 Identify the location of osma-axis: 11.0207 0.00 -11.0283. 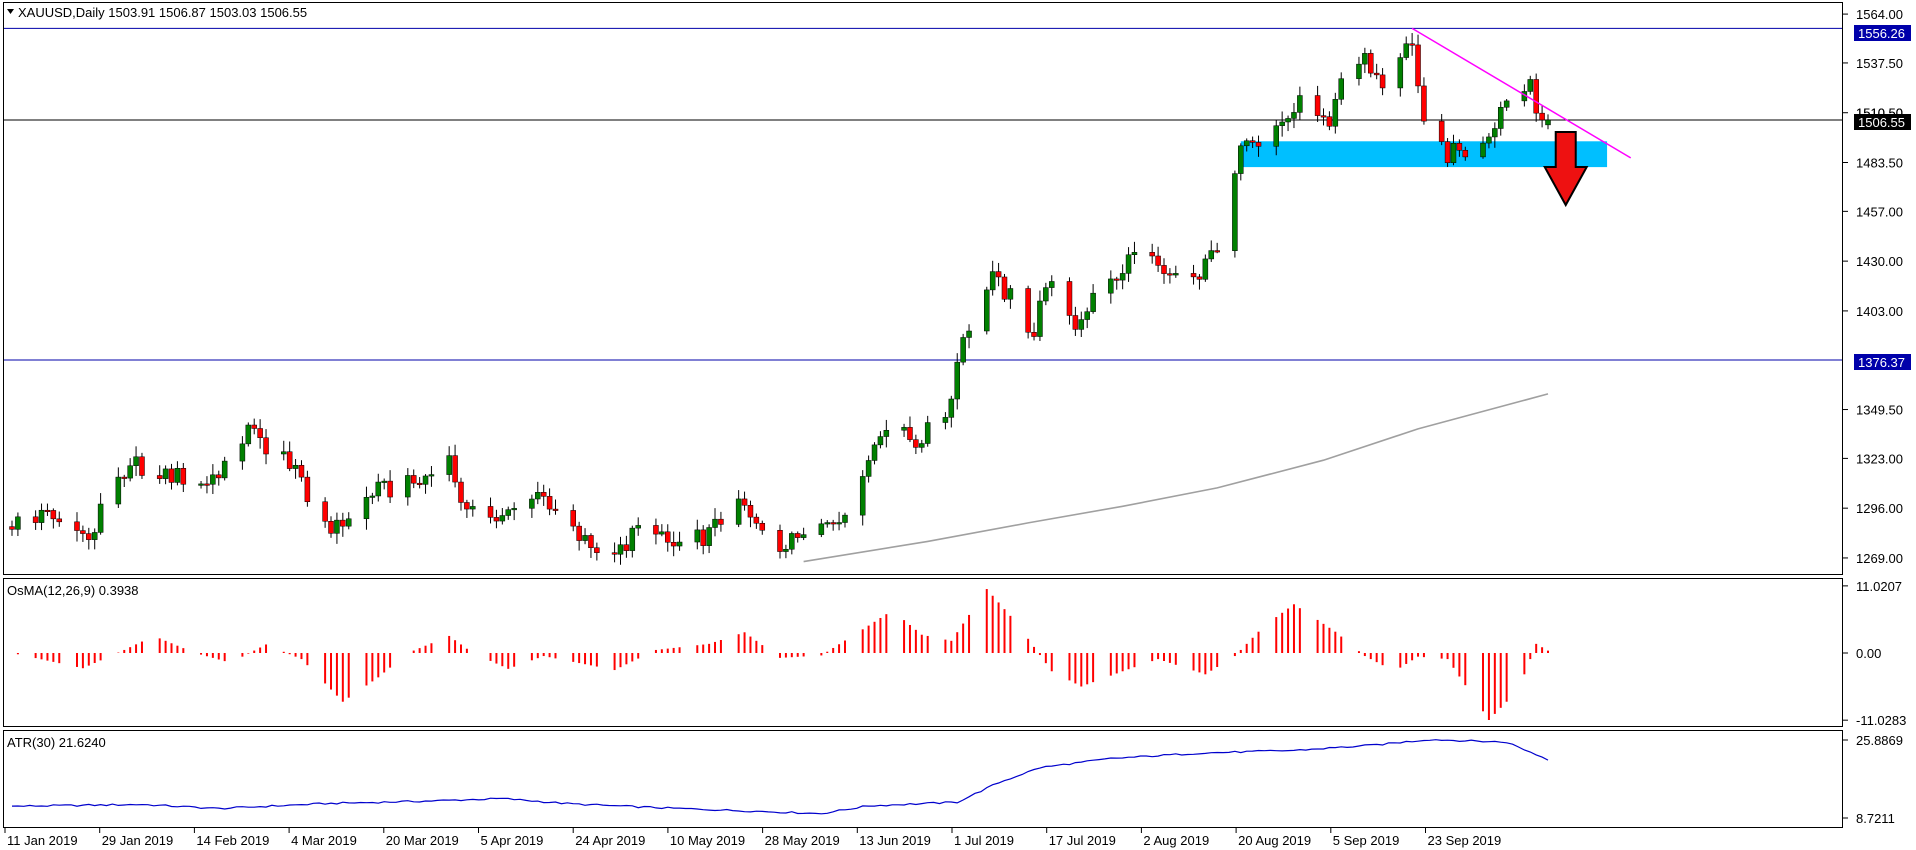
(1874, 653).